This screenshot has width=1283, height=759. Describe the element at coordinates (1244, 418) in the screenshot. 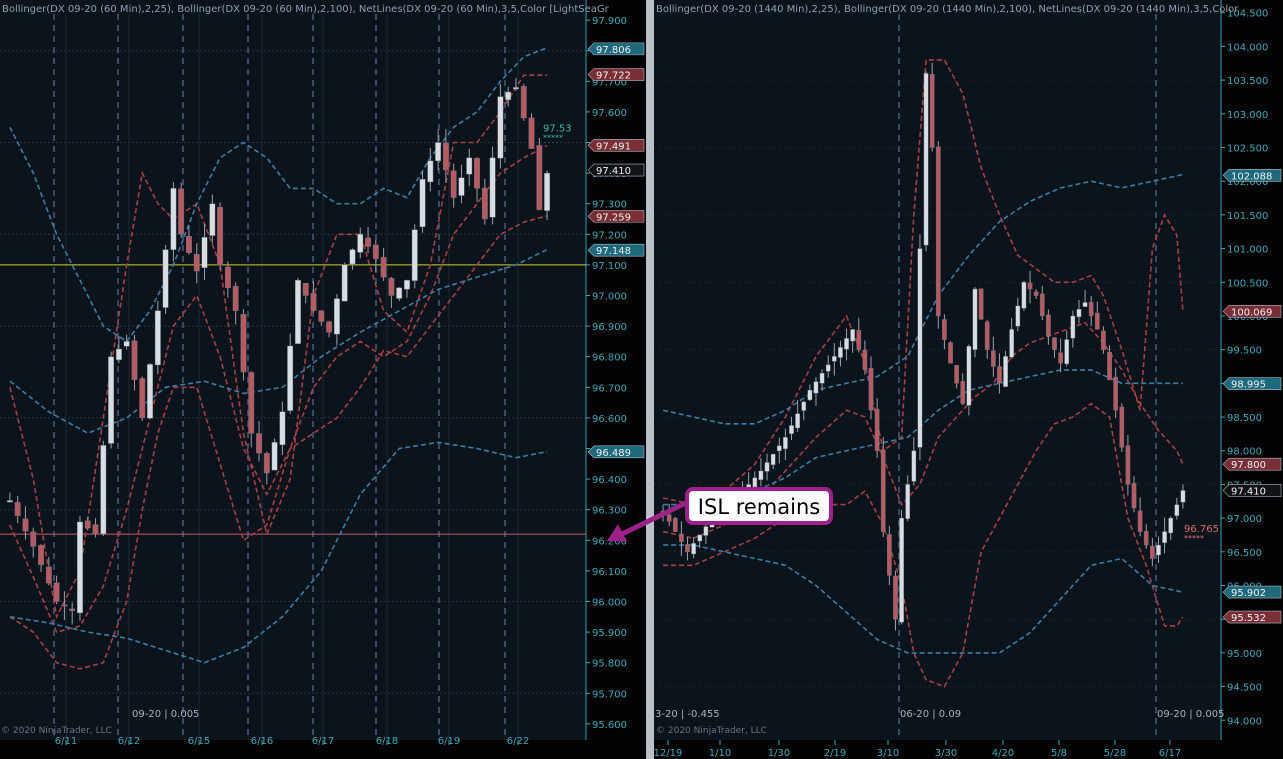

I see `y-tick-label: 98.500` at that location.